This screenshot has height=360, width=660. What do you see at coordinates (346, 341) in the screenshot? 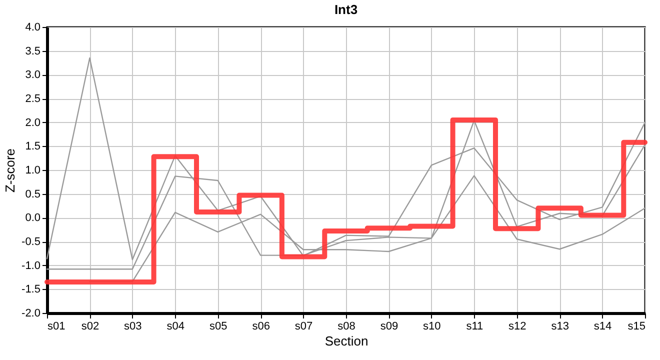
I see `x-axis-title: Section` at bounding box center [346, 341].